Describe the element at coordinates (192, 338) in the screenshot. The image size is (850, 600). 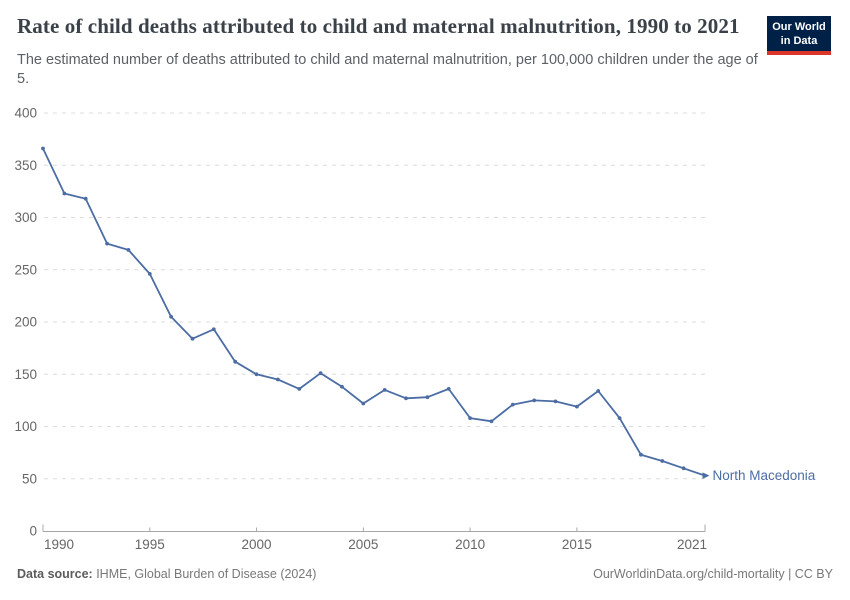
I see `data-point-1997` at that location.